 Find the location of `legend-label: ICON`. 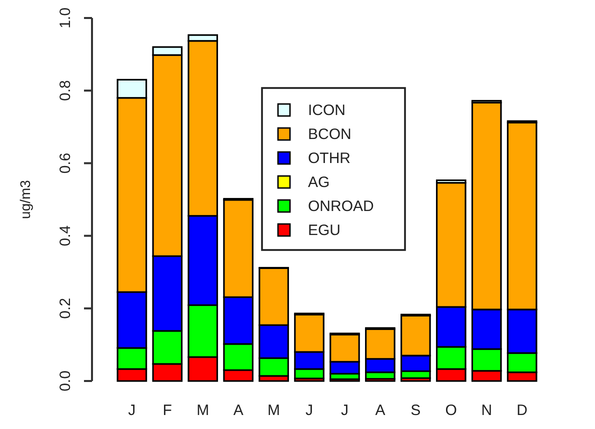

legend-label: ICON is located at coordinates (327, 110).